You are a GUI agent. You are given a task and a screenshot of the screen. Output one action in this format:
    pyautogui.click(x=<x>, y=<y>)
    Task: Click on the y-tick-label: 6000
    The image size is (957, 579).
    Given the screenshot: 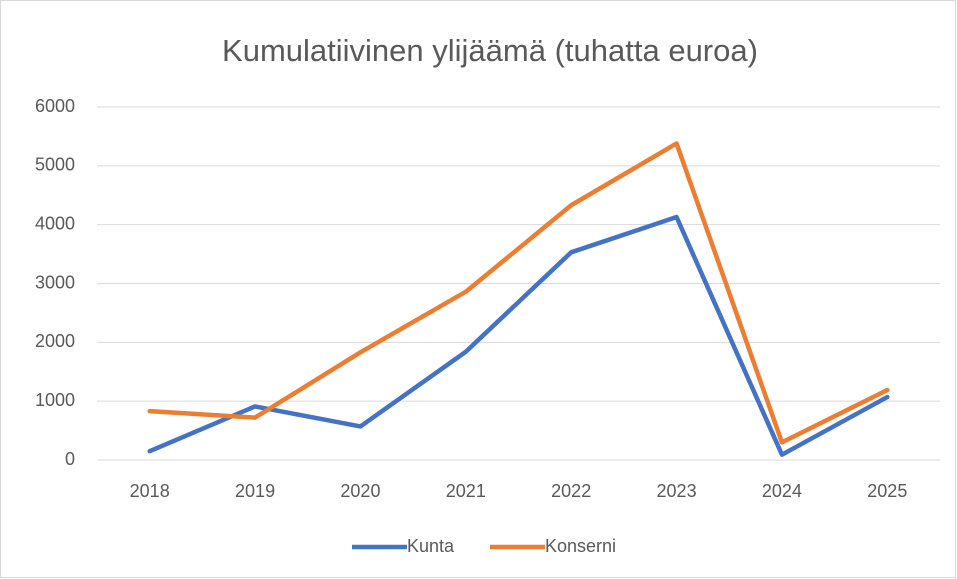 What is the action you would take?
    pyautogui.click(x=55, y=106)
    